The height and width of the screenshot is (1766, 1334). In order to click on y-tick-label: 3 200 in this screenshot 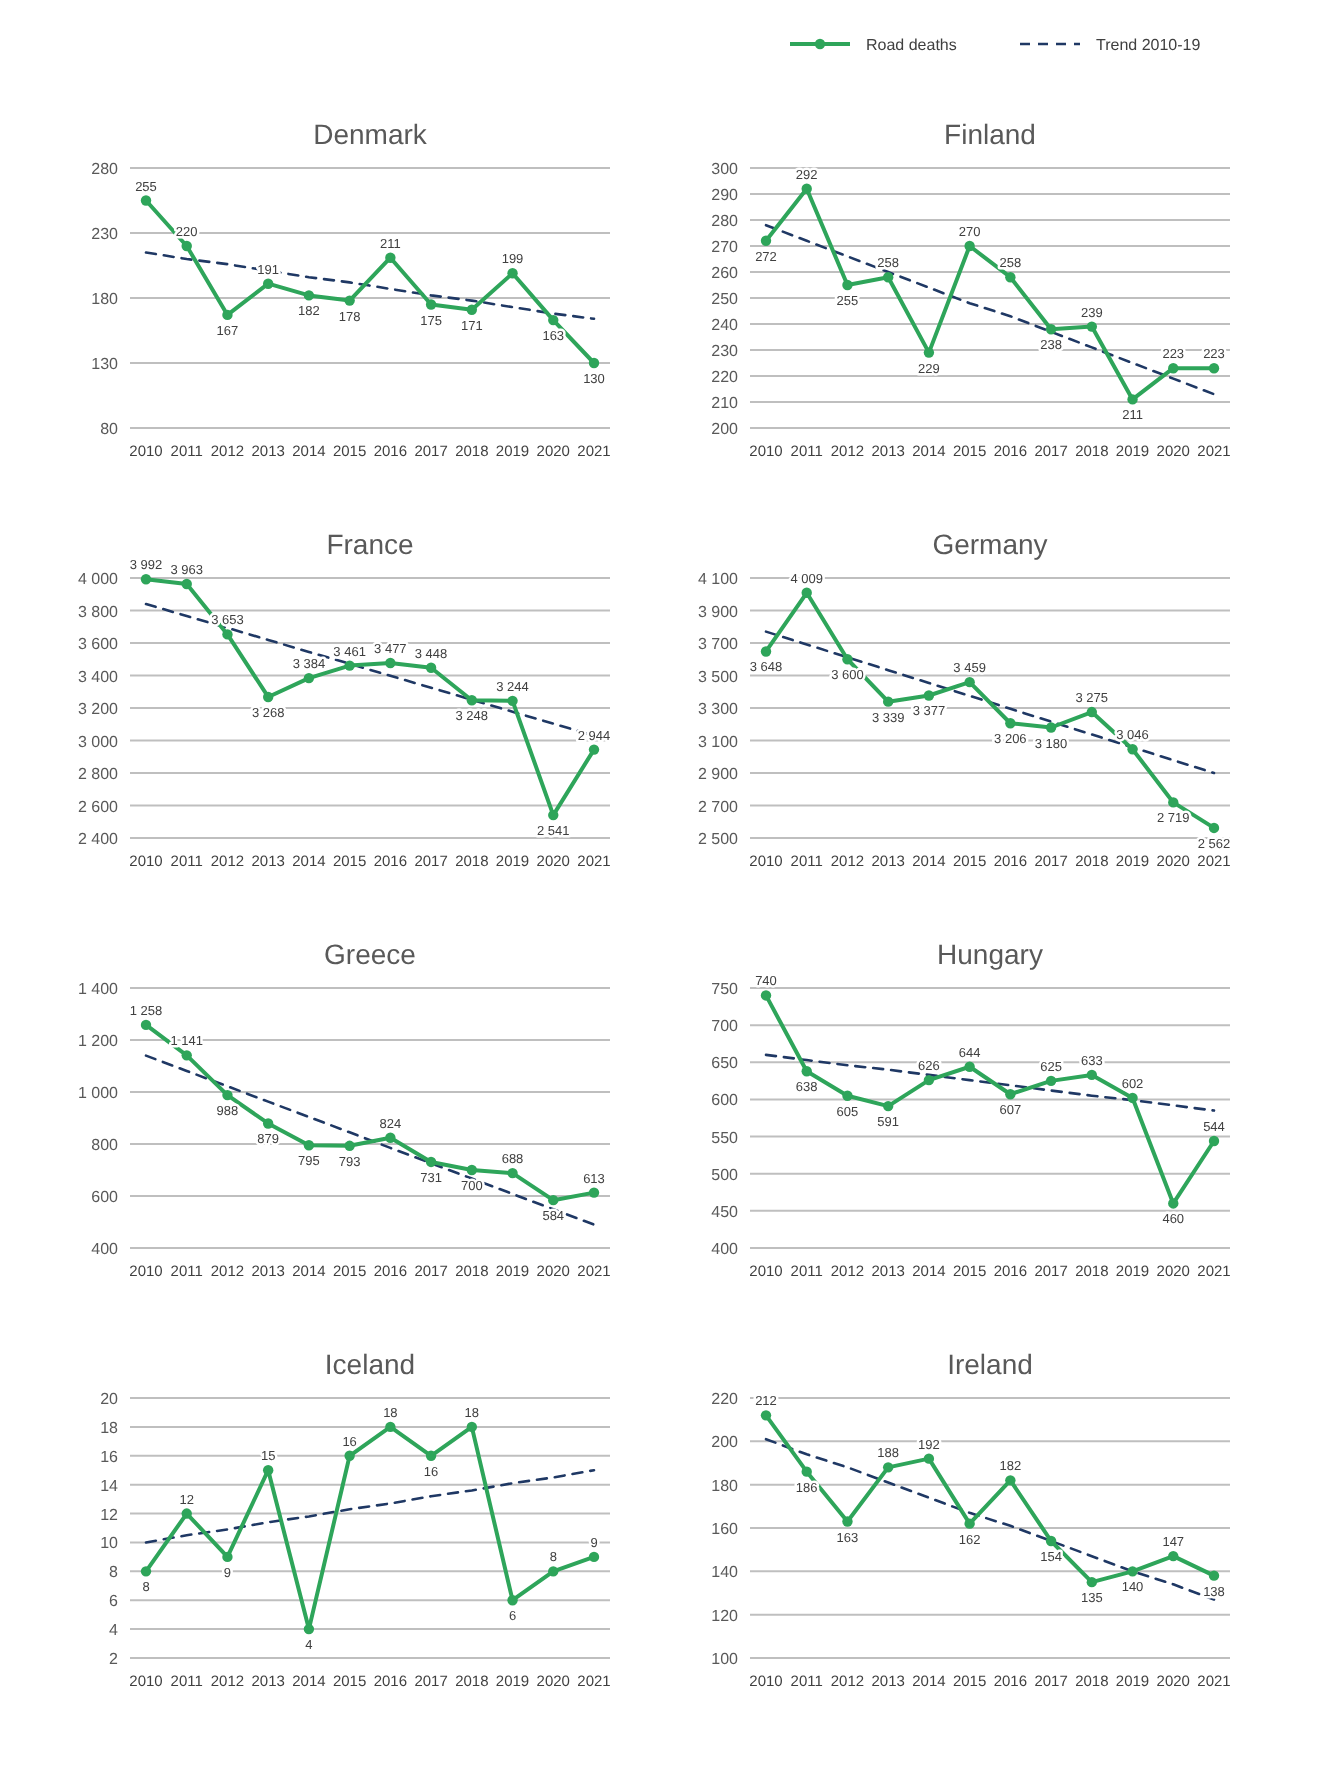, I will do `click(98, 709)`.